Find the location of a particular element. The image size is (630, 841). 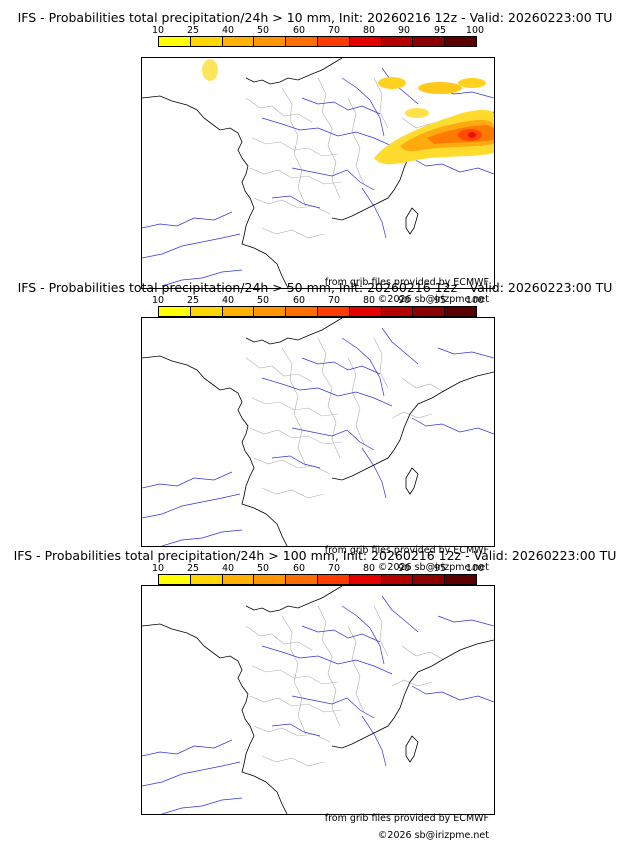

colorbar is located at coordinates (317, 311).